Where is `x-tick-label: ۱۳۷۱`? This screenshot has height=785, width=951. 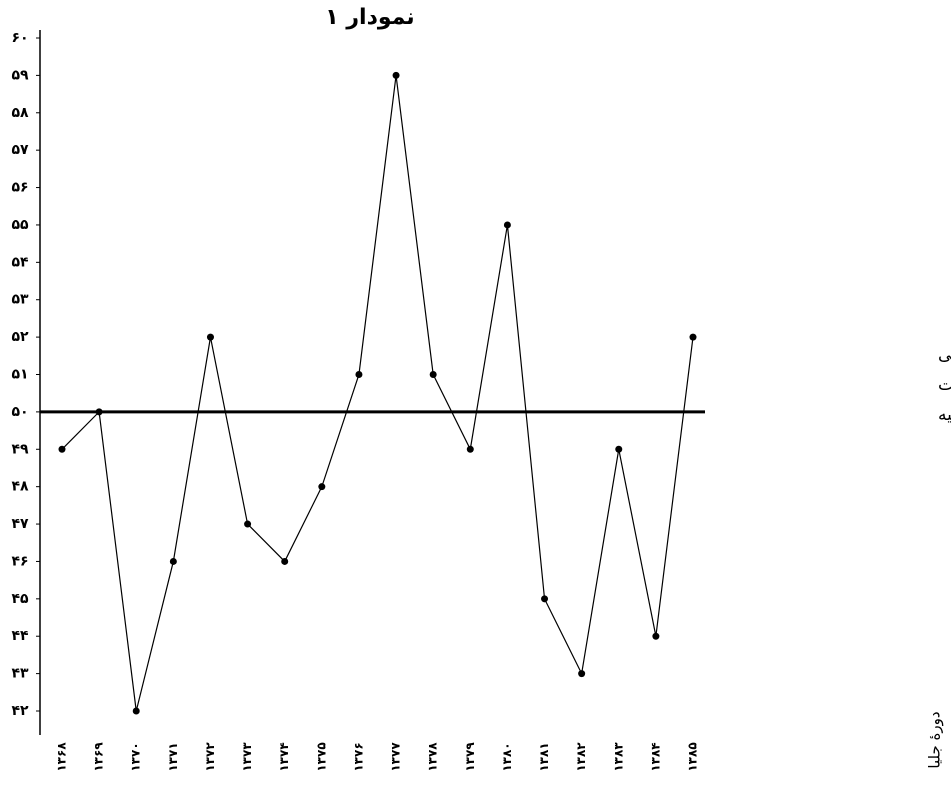 x-tick-label: ۱۳۷۱ is located at coordinates (173, 756).